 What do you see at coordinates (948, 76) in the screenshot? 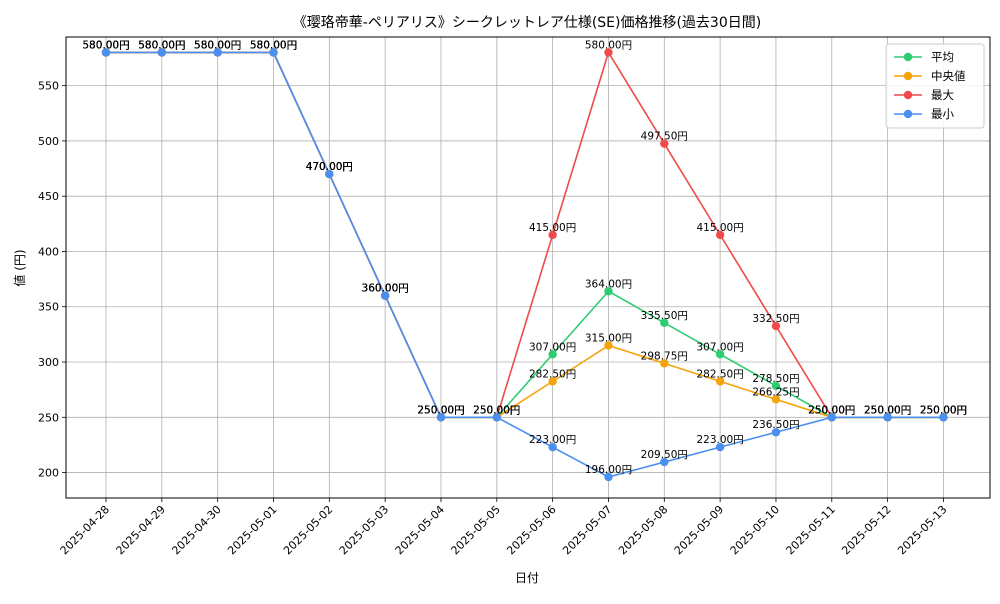
I see `legend-entry: 中央値` at bounding box center [948, 76].